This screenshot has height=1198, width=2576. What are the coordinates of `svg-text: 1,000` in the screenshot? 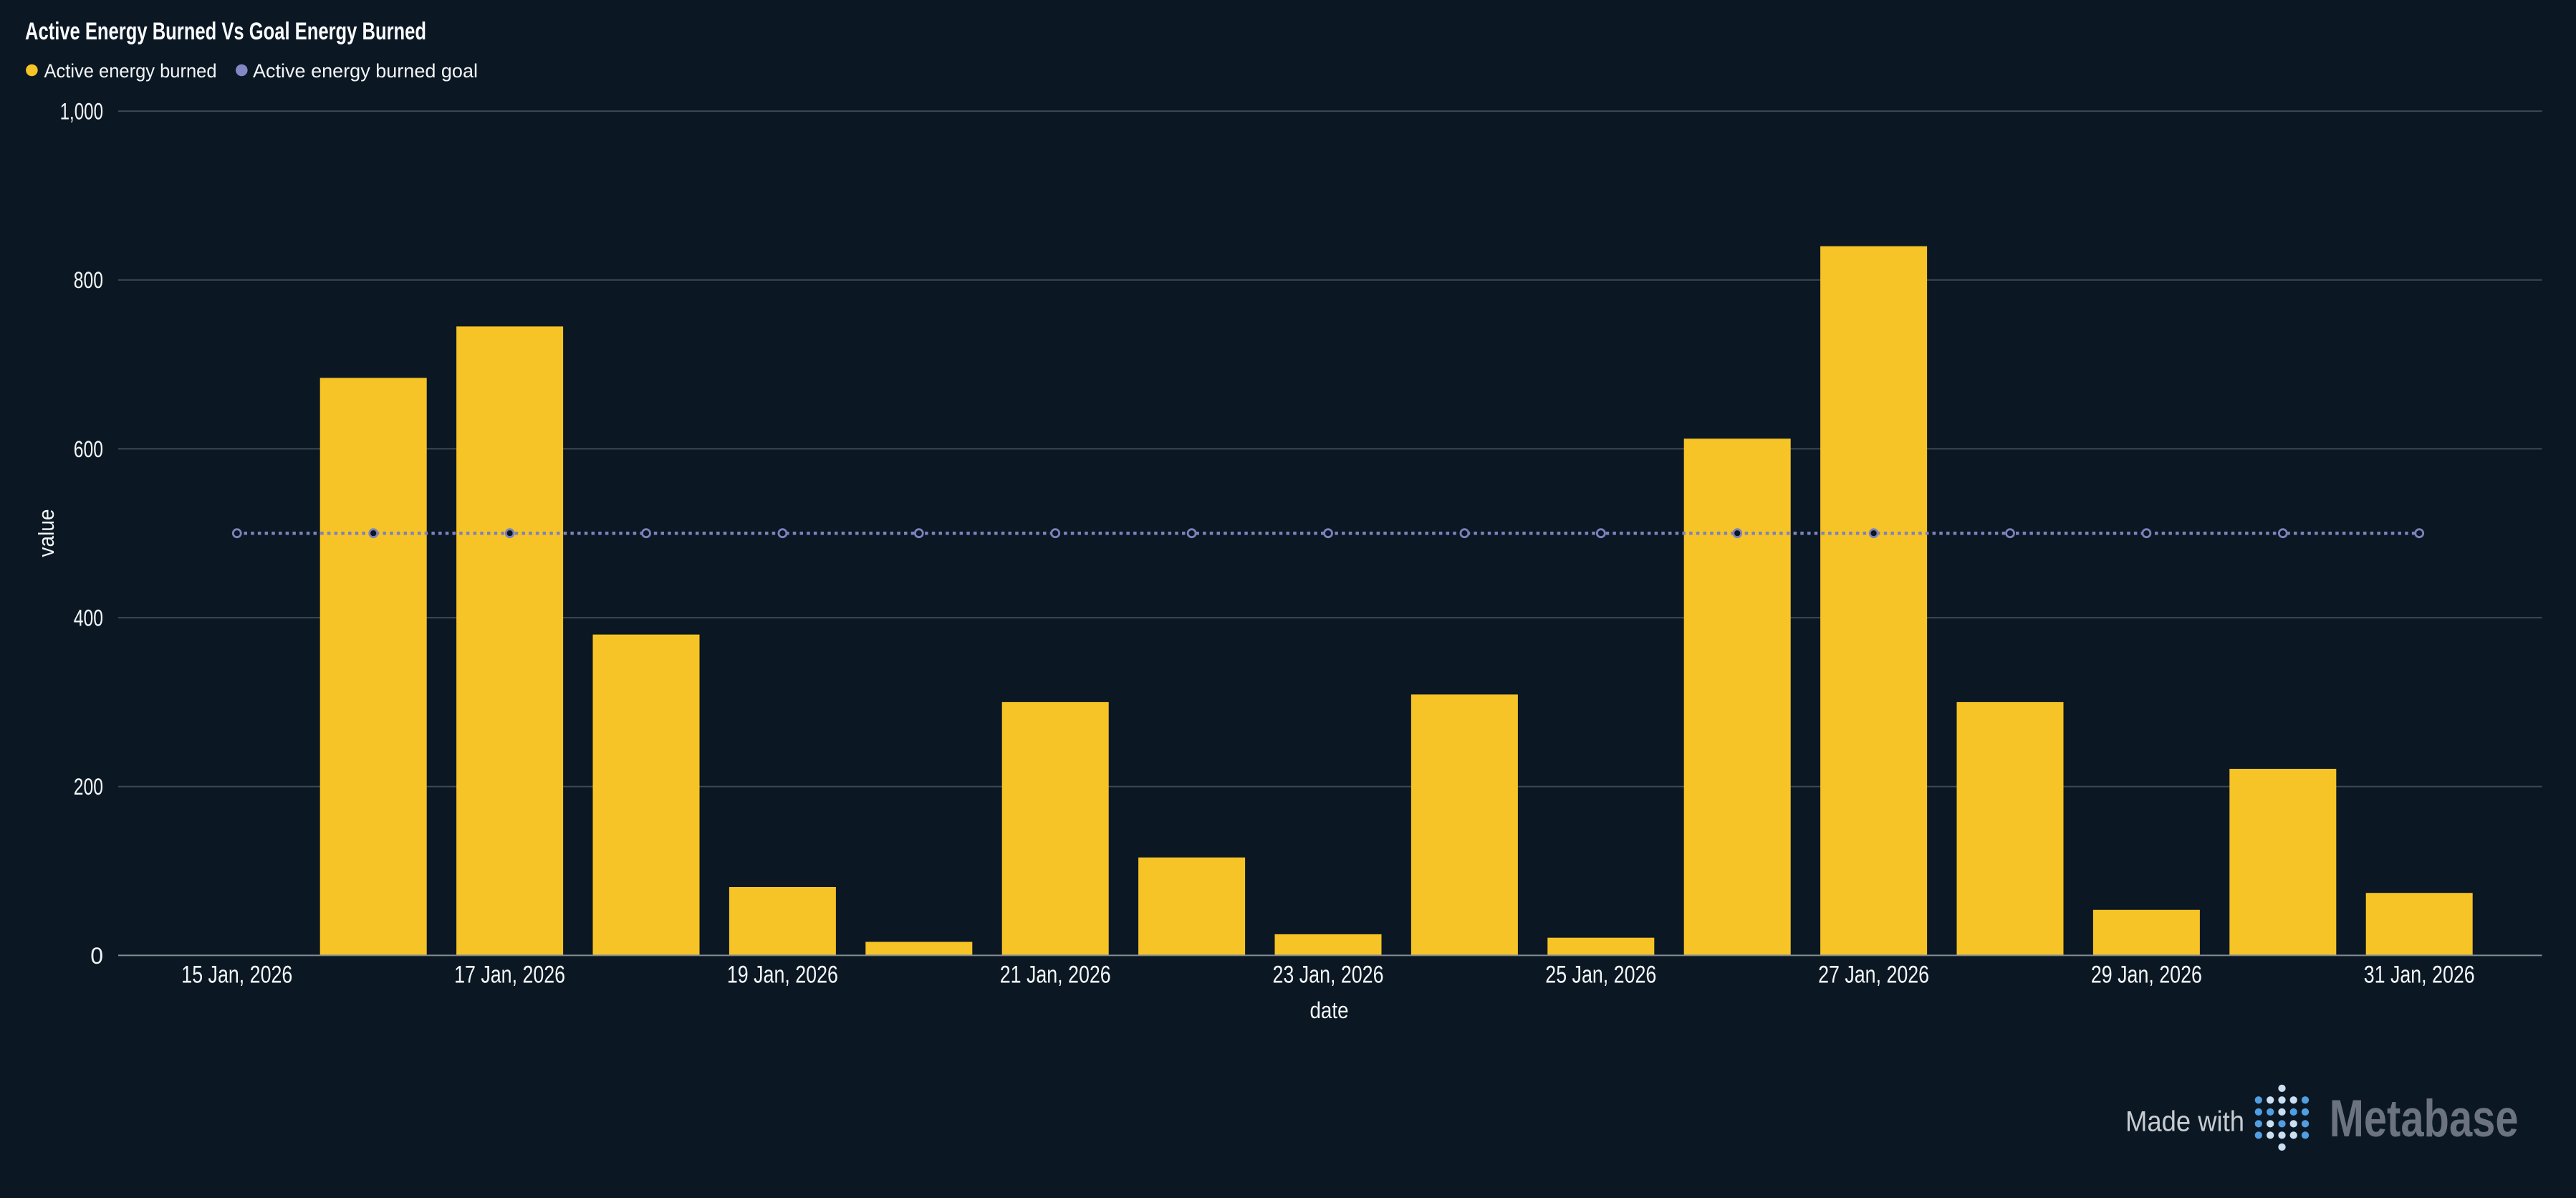 It's located at (81, 112).